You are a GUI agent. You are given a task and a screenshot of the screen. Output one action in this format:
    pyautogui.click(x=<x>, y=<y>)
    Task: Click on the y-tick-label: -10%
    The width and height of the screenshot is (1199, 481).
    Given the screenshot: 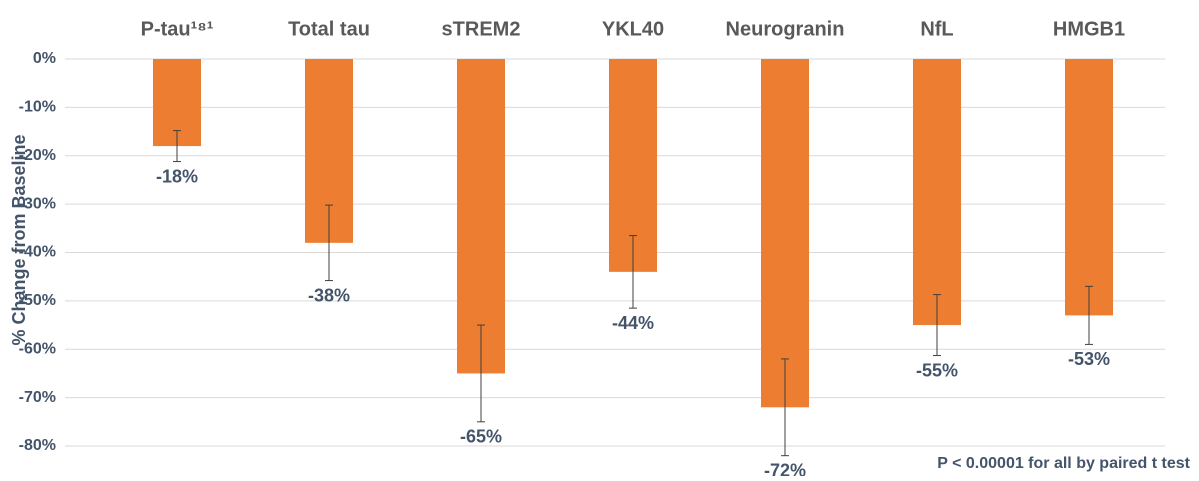 What is the action you would take?
    pyautogui.click(x=37, y=107)
    